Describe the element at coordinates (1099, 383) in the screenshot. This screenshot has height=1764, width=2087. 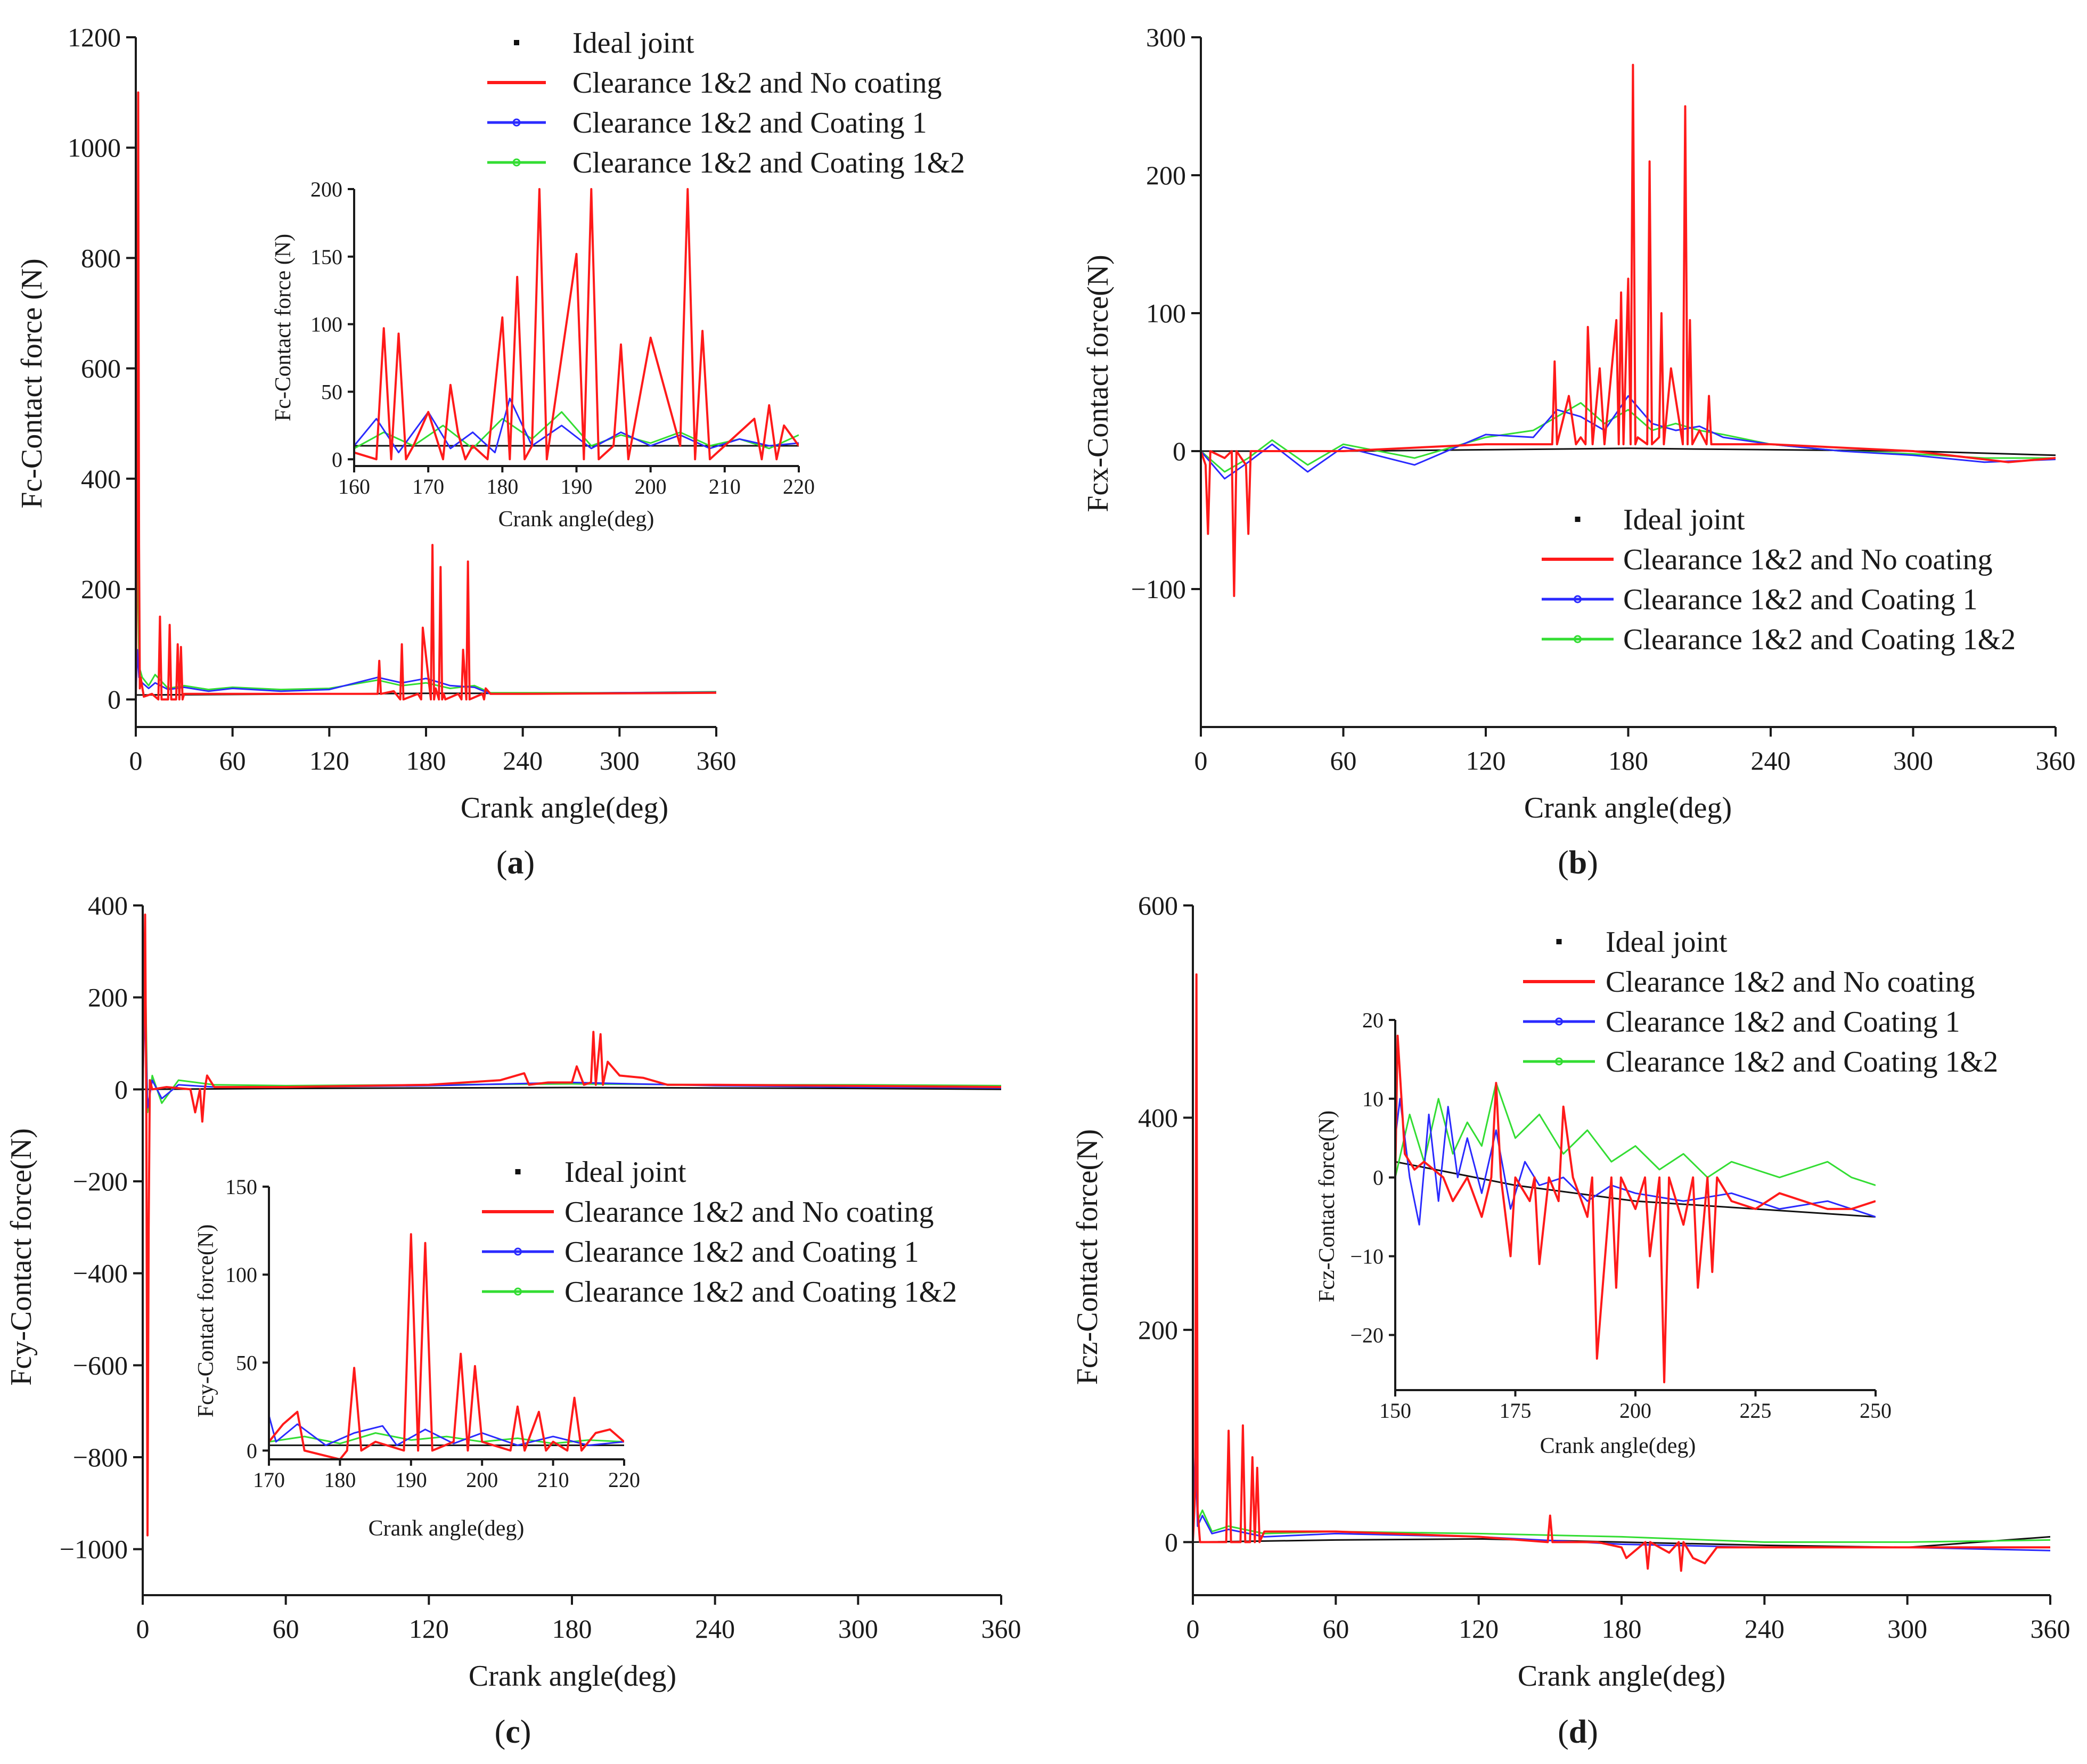
I see `panel-b-ylabel: Fcx-Contact force(N)` at that location.